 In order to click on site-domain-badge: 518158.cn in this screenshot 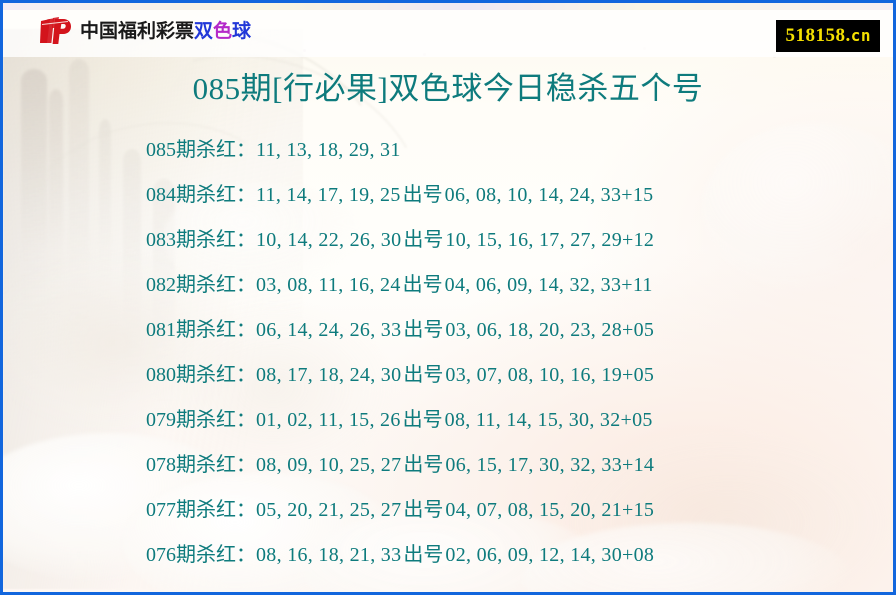, I will do `click(828, 36)`.